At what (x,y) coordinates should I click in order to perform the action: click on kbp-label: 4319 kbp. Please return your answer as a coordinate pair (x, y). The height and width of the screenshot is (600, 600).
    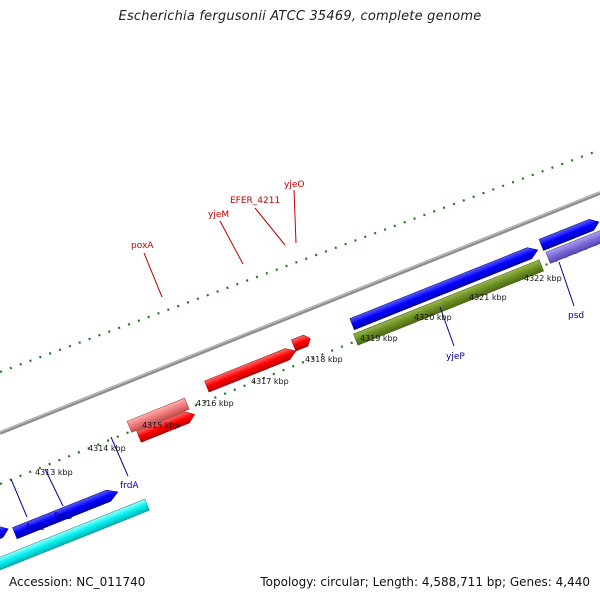
    Looking at the image, I should click on (379, 338).